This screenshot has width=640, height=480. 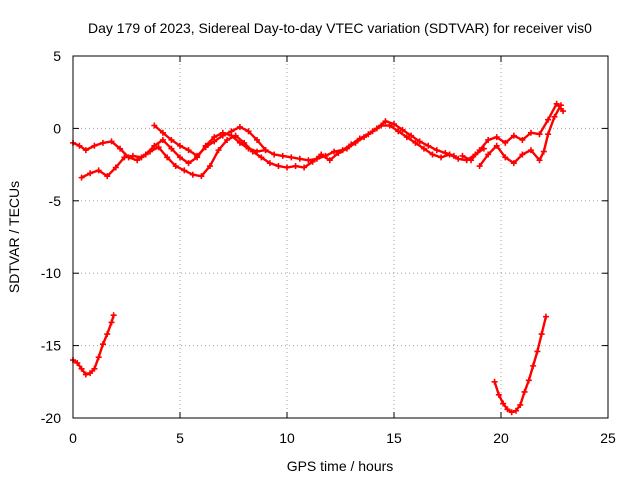 What do you see at coordinates (51, 346) in the screenshot?
I see `y-tick-label: -15` at bounding box center [51, 346].